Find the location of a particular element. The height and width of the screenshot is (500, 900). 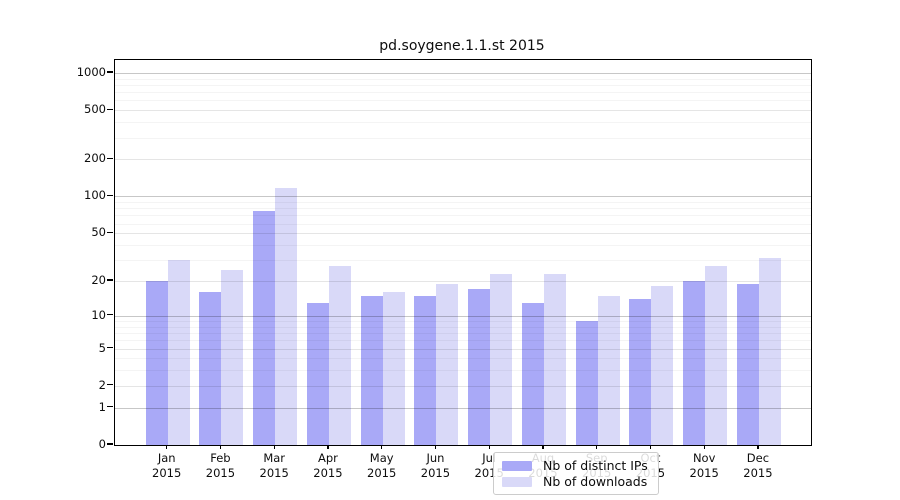

x-tick-label: Apr 2015 is located at coordinates (328, 465).